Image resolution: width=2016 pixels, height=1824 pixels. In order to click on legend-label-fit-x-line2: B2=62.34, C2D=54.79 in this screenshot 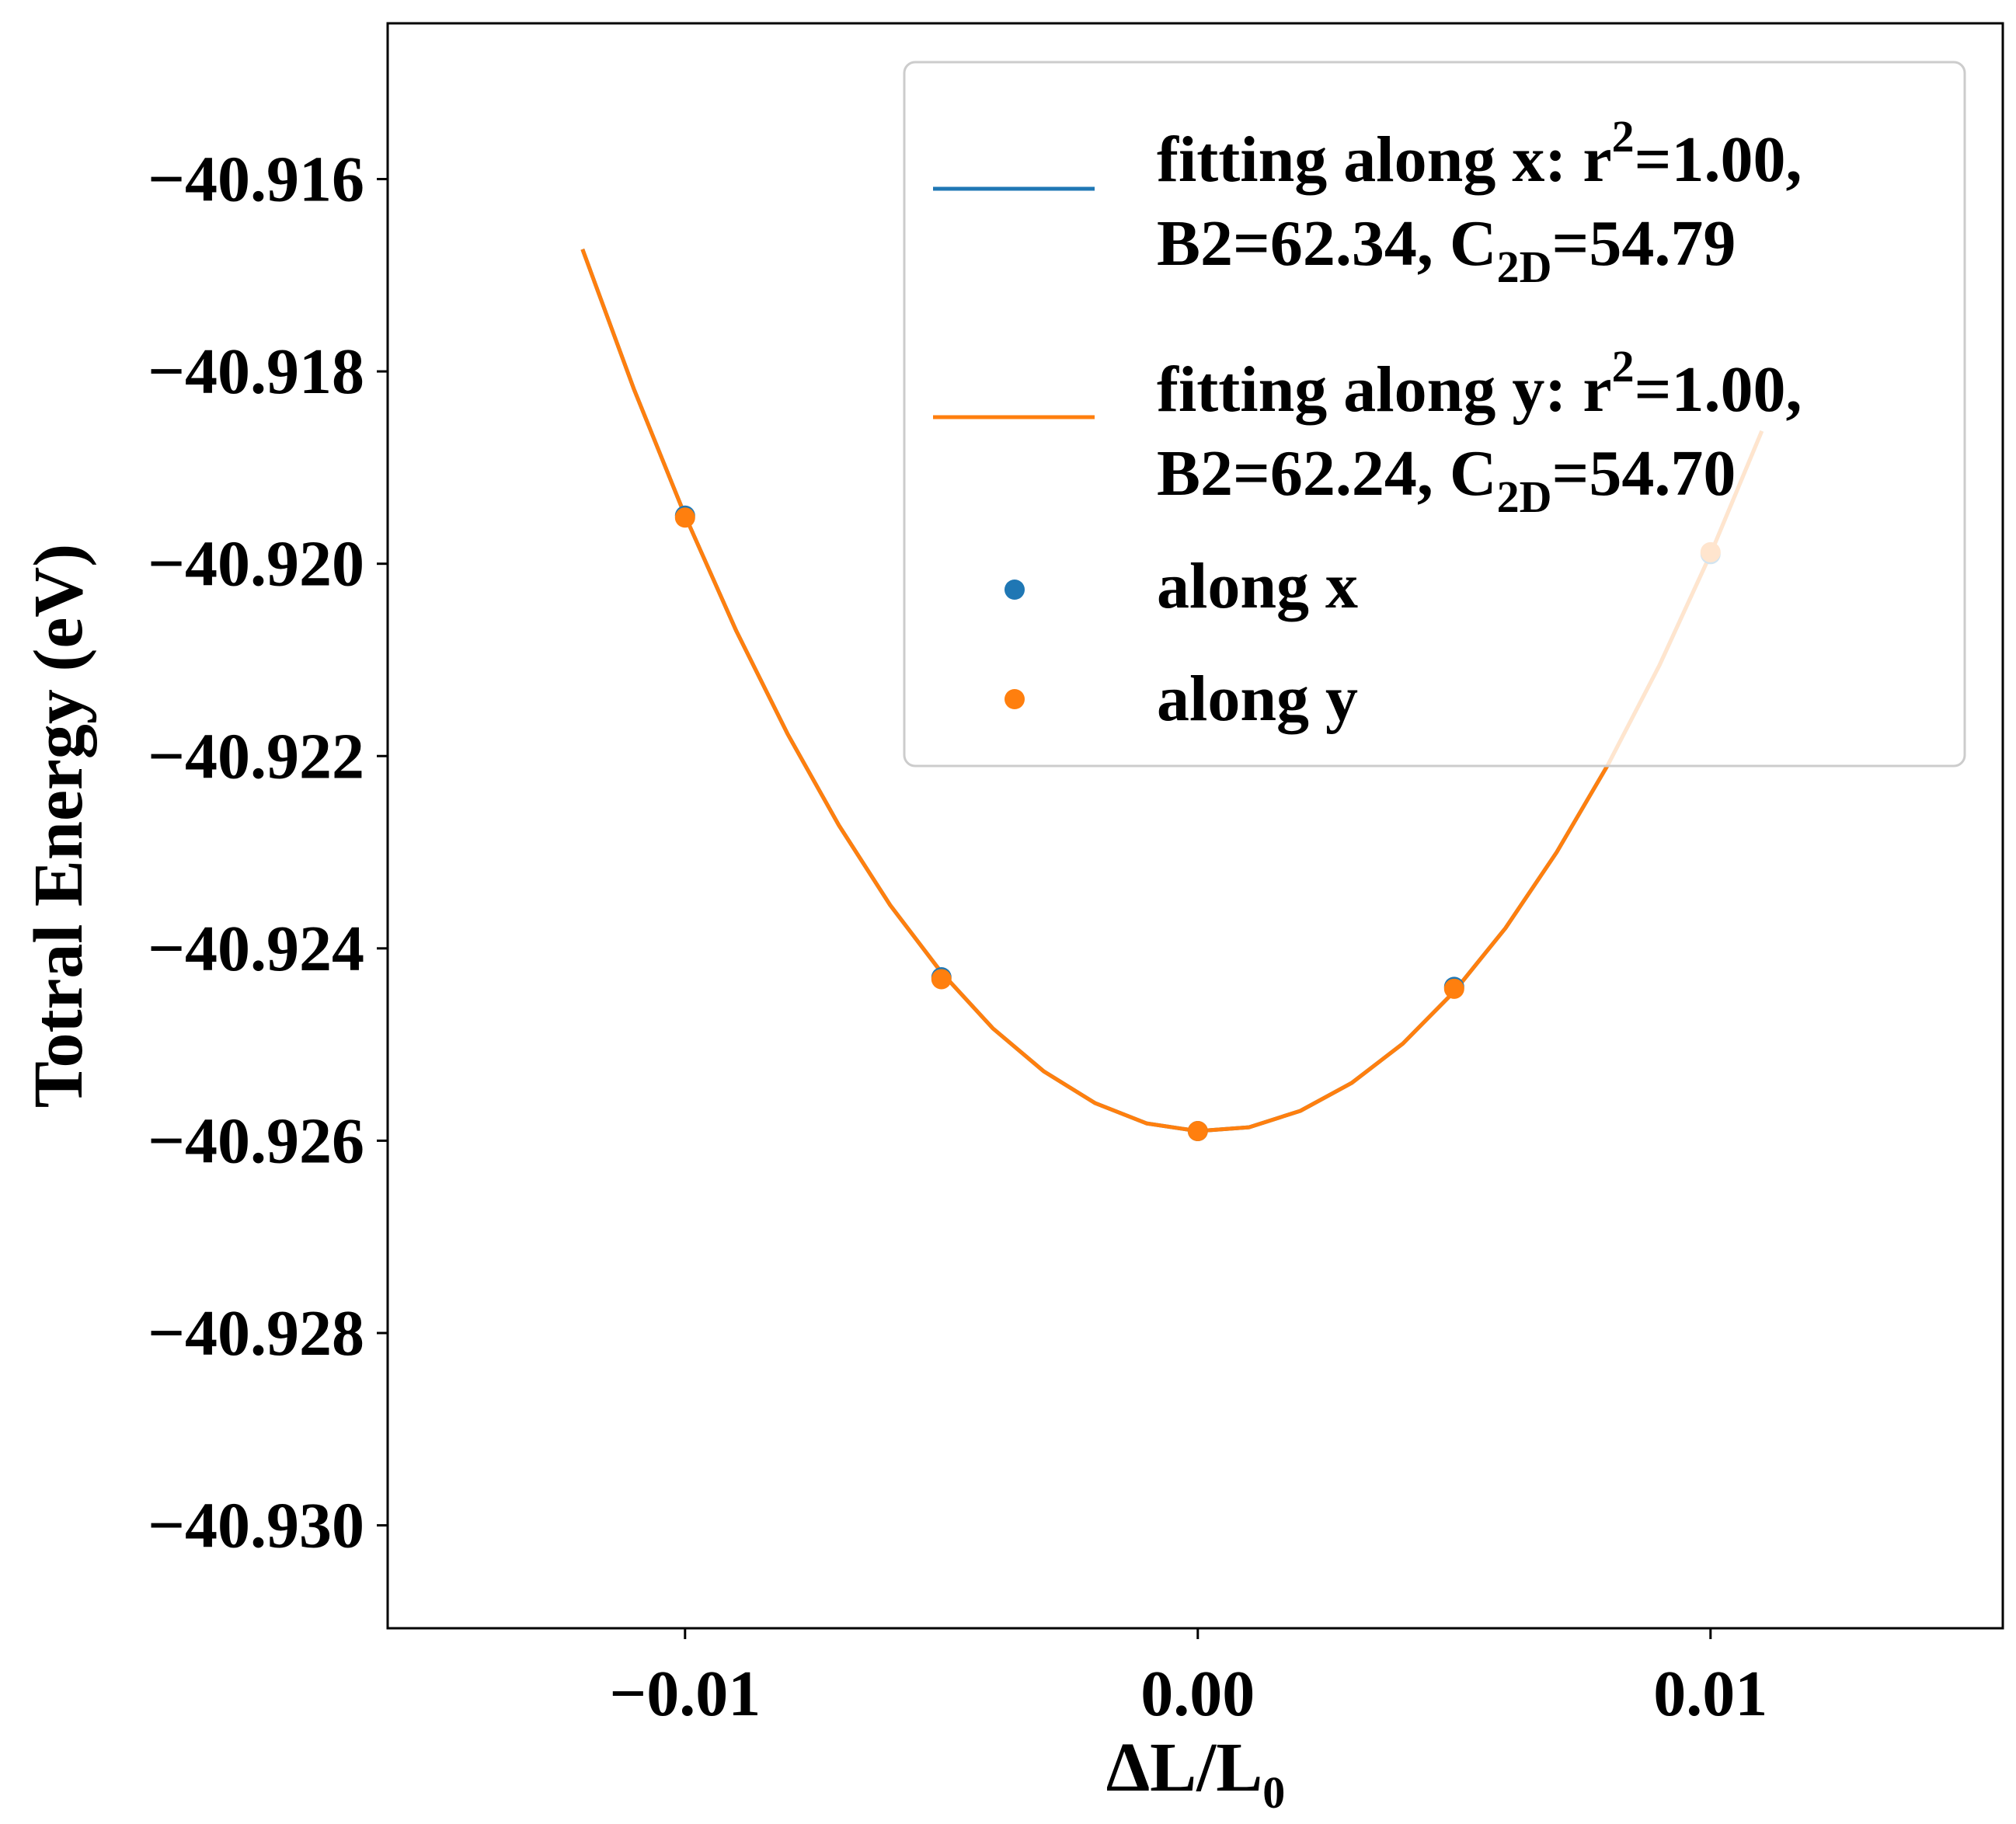, I will do `click(1446, 249)`.